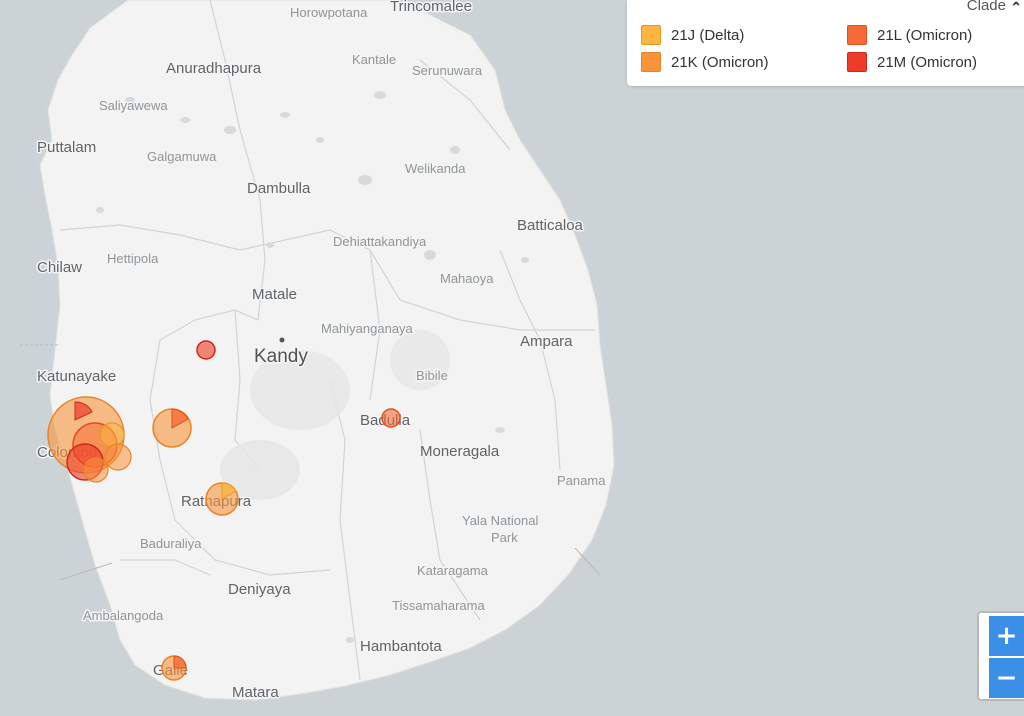 The height and width of the screenshot is (716, 1024). I want to click on label-welikanda: Welikanda, so click(435, 168).